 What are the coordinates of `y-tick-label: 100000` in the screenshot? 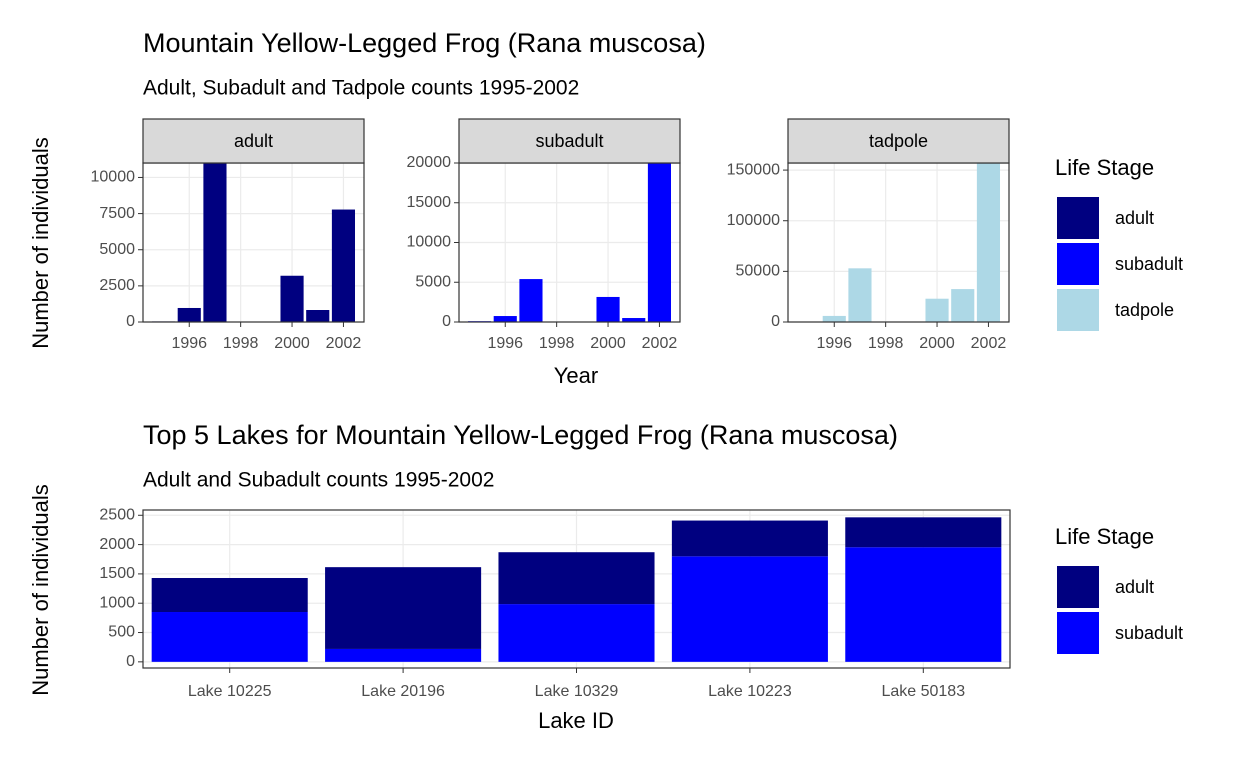 It's located at (753, 220).